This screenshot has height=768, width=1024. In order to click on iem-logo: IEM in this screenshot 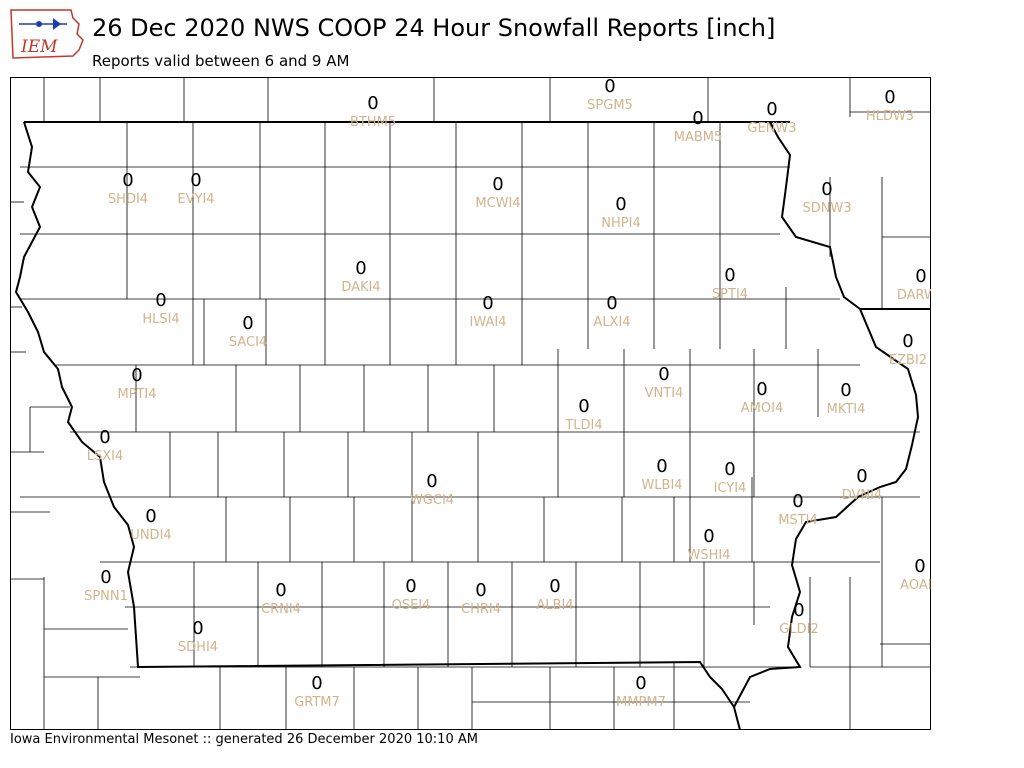, I will do `click(47, 34)`.